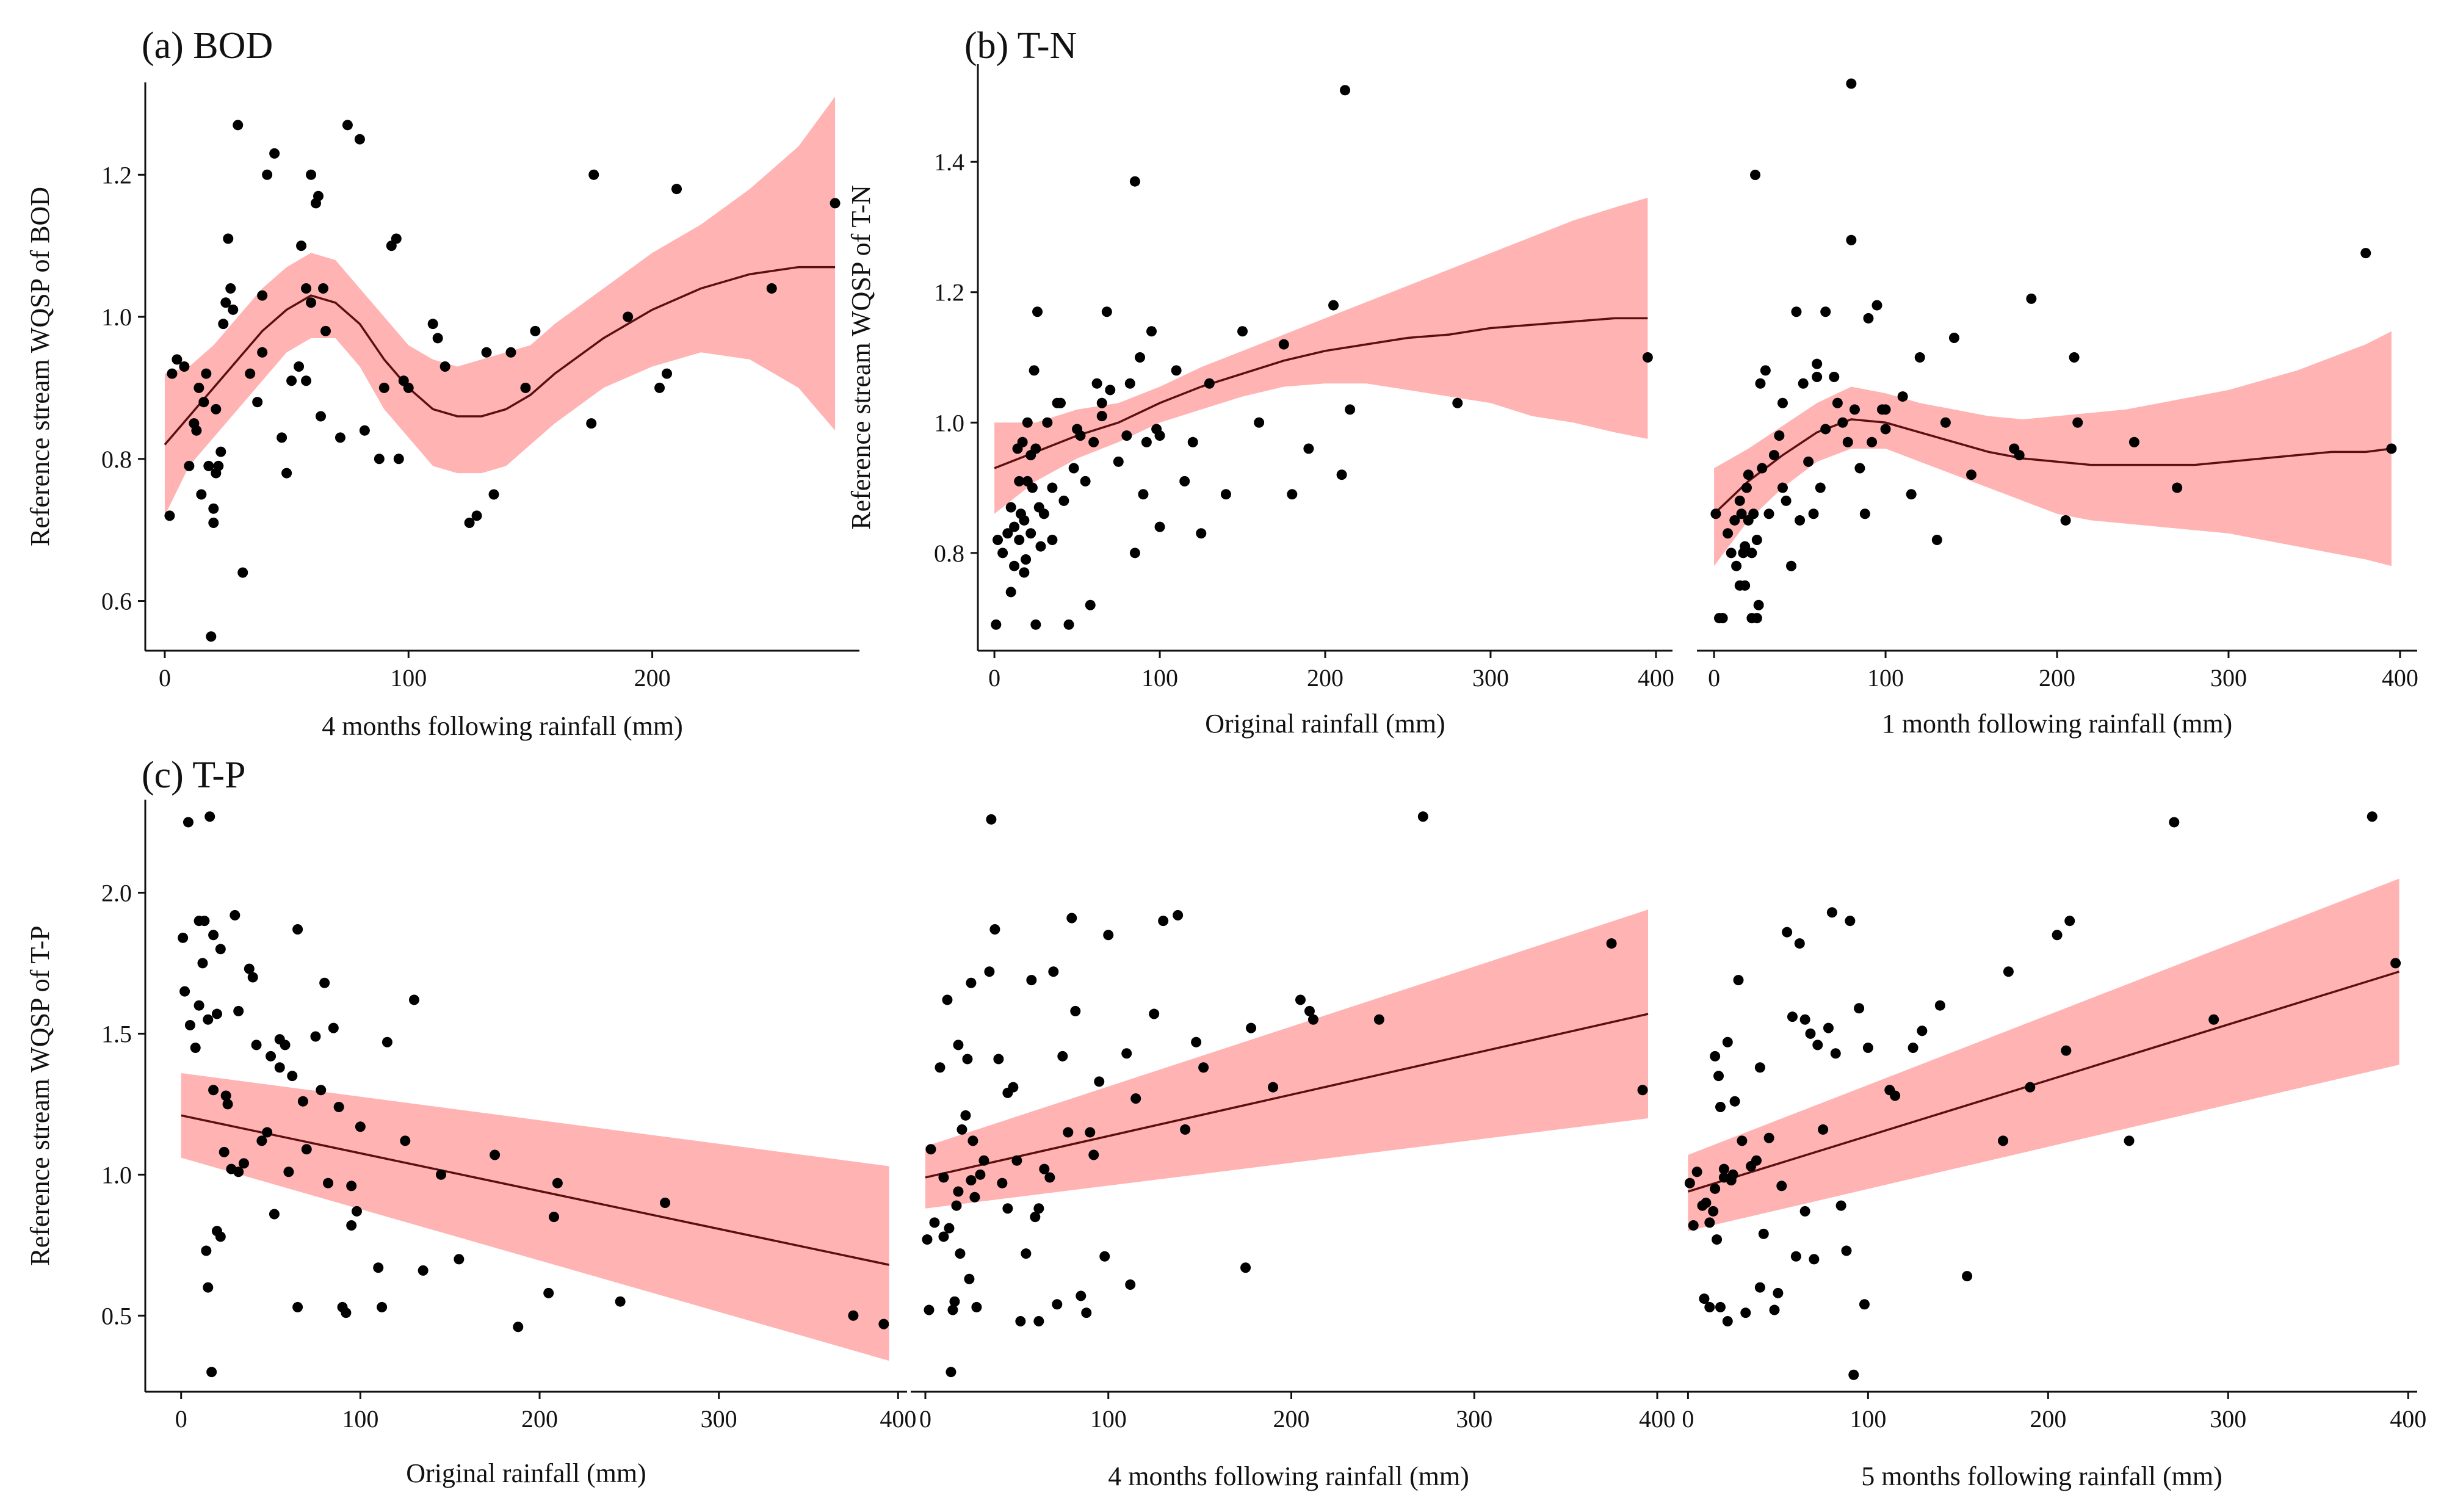 The height and width of the screenshot is (1512, 2441). Describe the element at coordinates (535, 1190) in the screenshot. I see `fit-line` at that location.